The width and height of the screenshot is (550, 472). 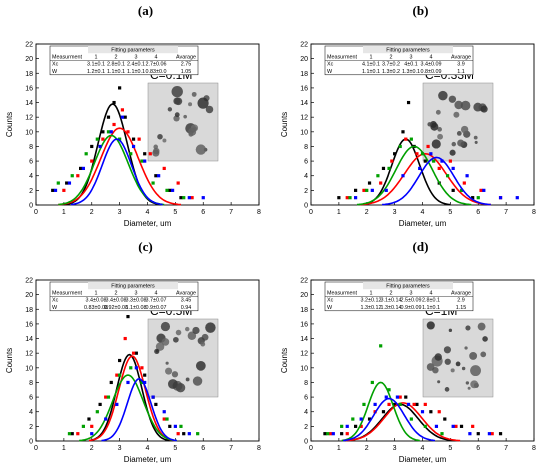 I want to click on y-tick-label: 10, so click(x=304, y=368).